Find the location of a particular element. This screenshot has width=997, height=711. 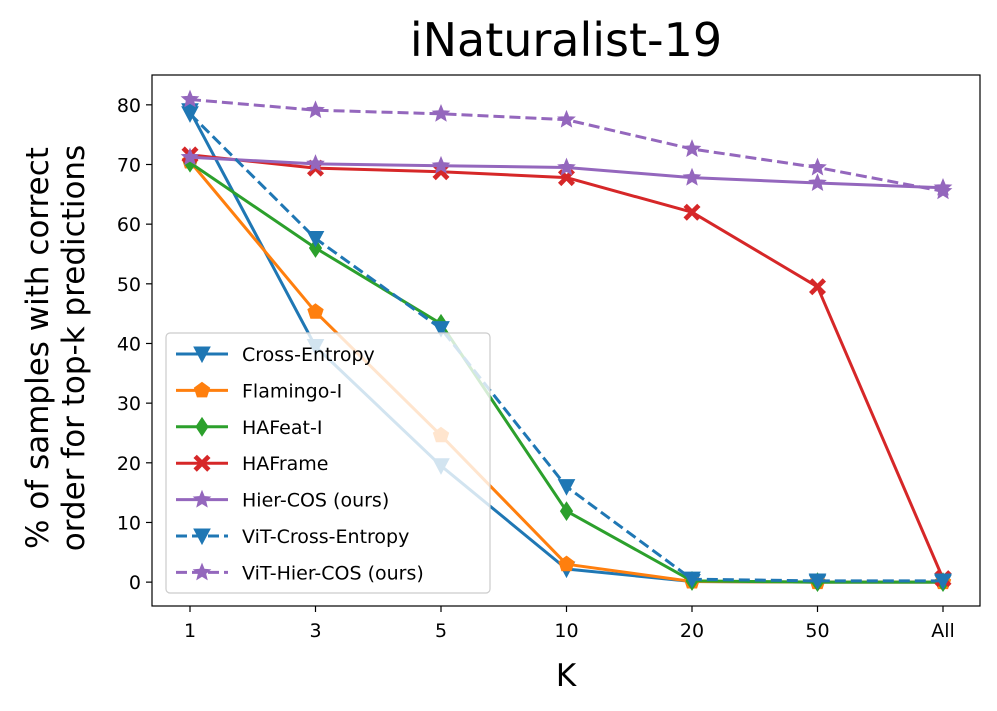

x-tick-label: 20 is located at coordinates (692, 631).